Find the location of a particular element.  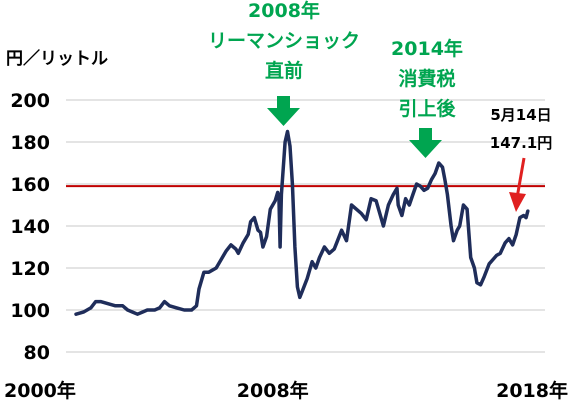

y-tick-label-160: 160 is located at coordinates (30, 185).